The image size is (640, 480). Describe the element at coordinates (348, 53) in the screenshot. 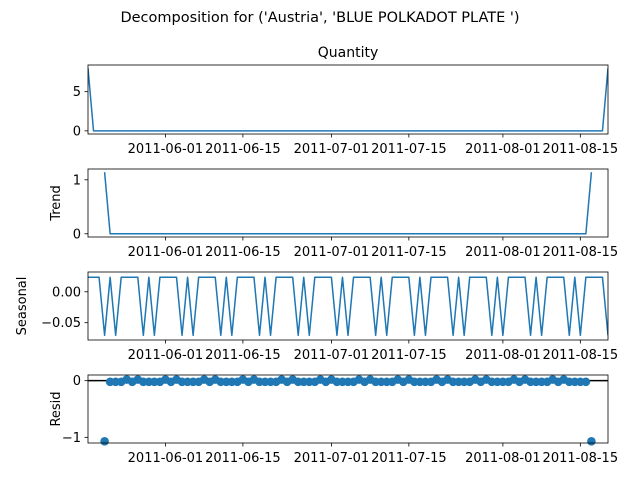

I see `quantity-panel-title: Quantity` at that location.